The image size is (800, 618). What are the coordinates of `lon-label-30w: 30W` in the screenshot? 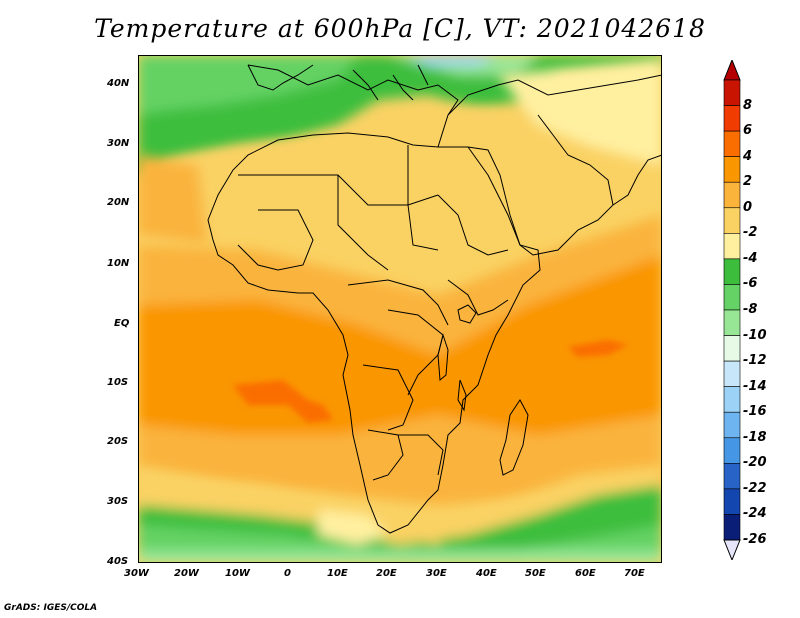 It's located at (136, 573).